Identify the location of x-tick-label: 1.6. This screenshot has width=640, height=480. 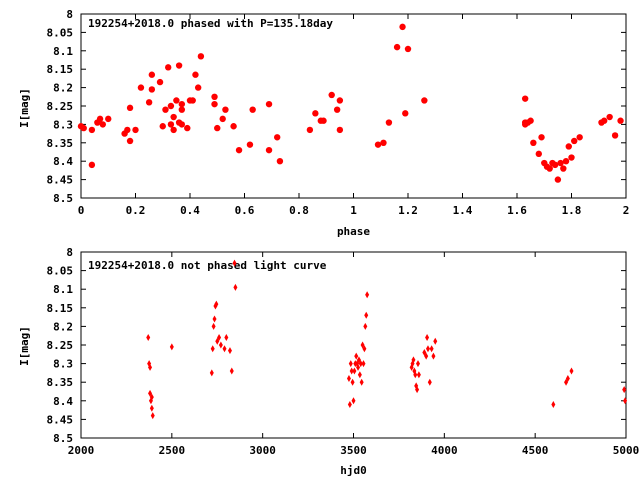
(517, 210).